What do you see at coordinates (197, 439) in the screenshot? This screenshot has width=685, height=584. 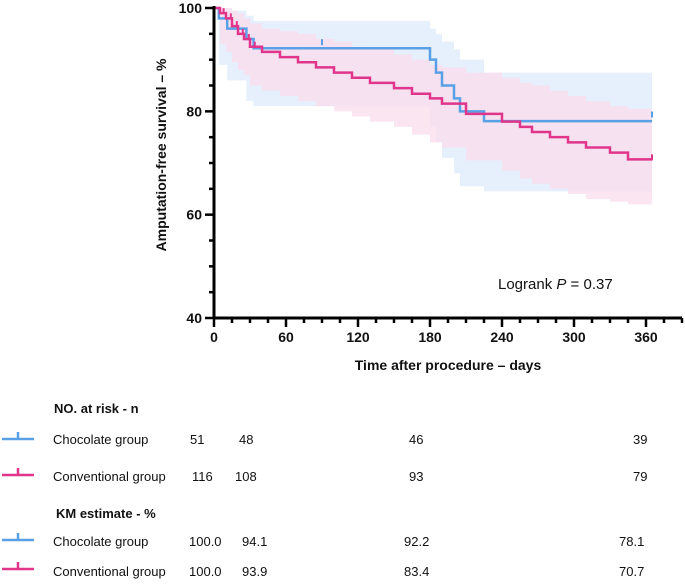 I see `risk-row-chocolate-day0: 51` at bounding box center [197, 439].